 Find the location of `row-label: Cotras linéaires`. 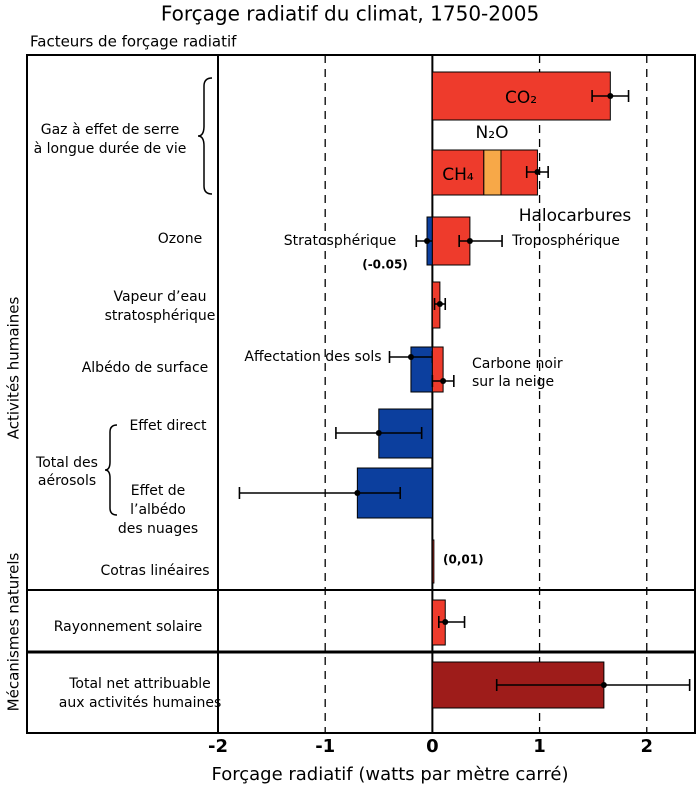

row-label: Cotras linéaires is located at coordinates (155, 571).